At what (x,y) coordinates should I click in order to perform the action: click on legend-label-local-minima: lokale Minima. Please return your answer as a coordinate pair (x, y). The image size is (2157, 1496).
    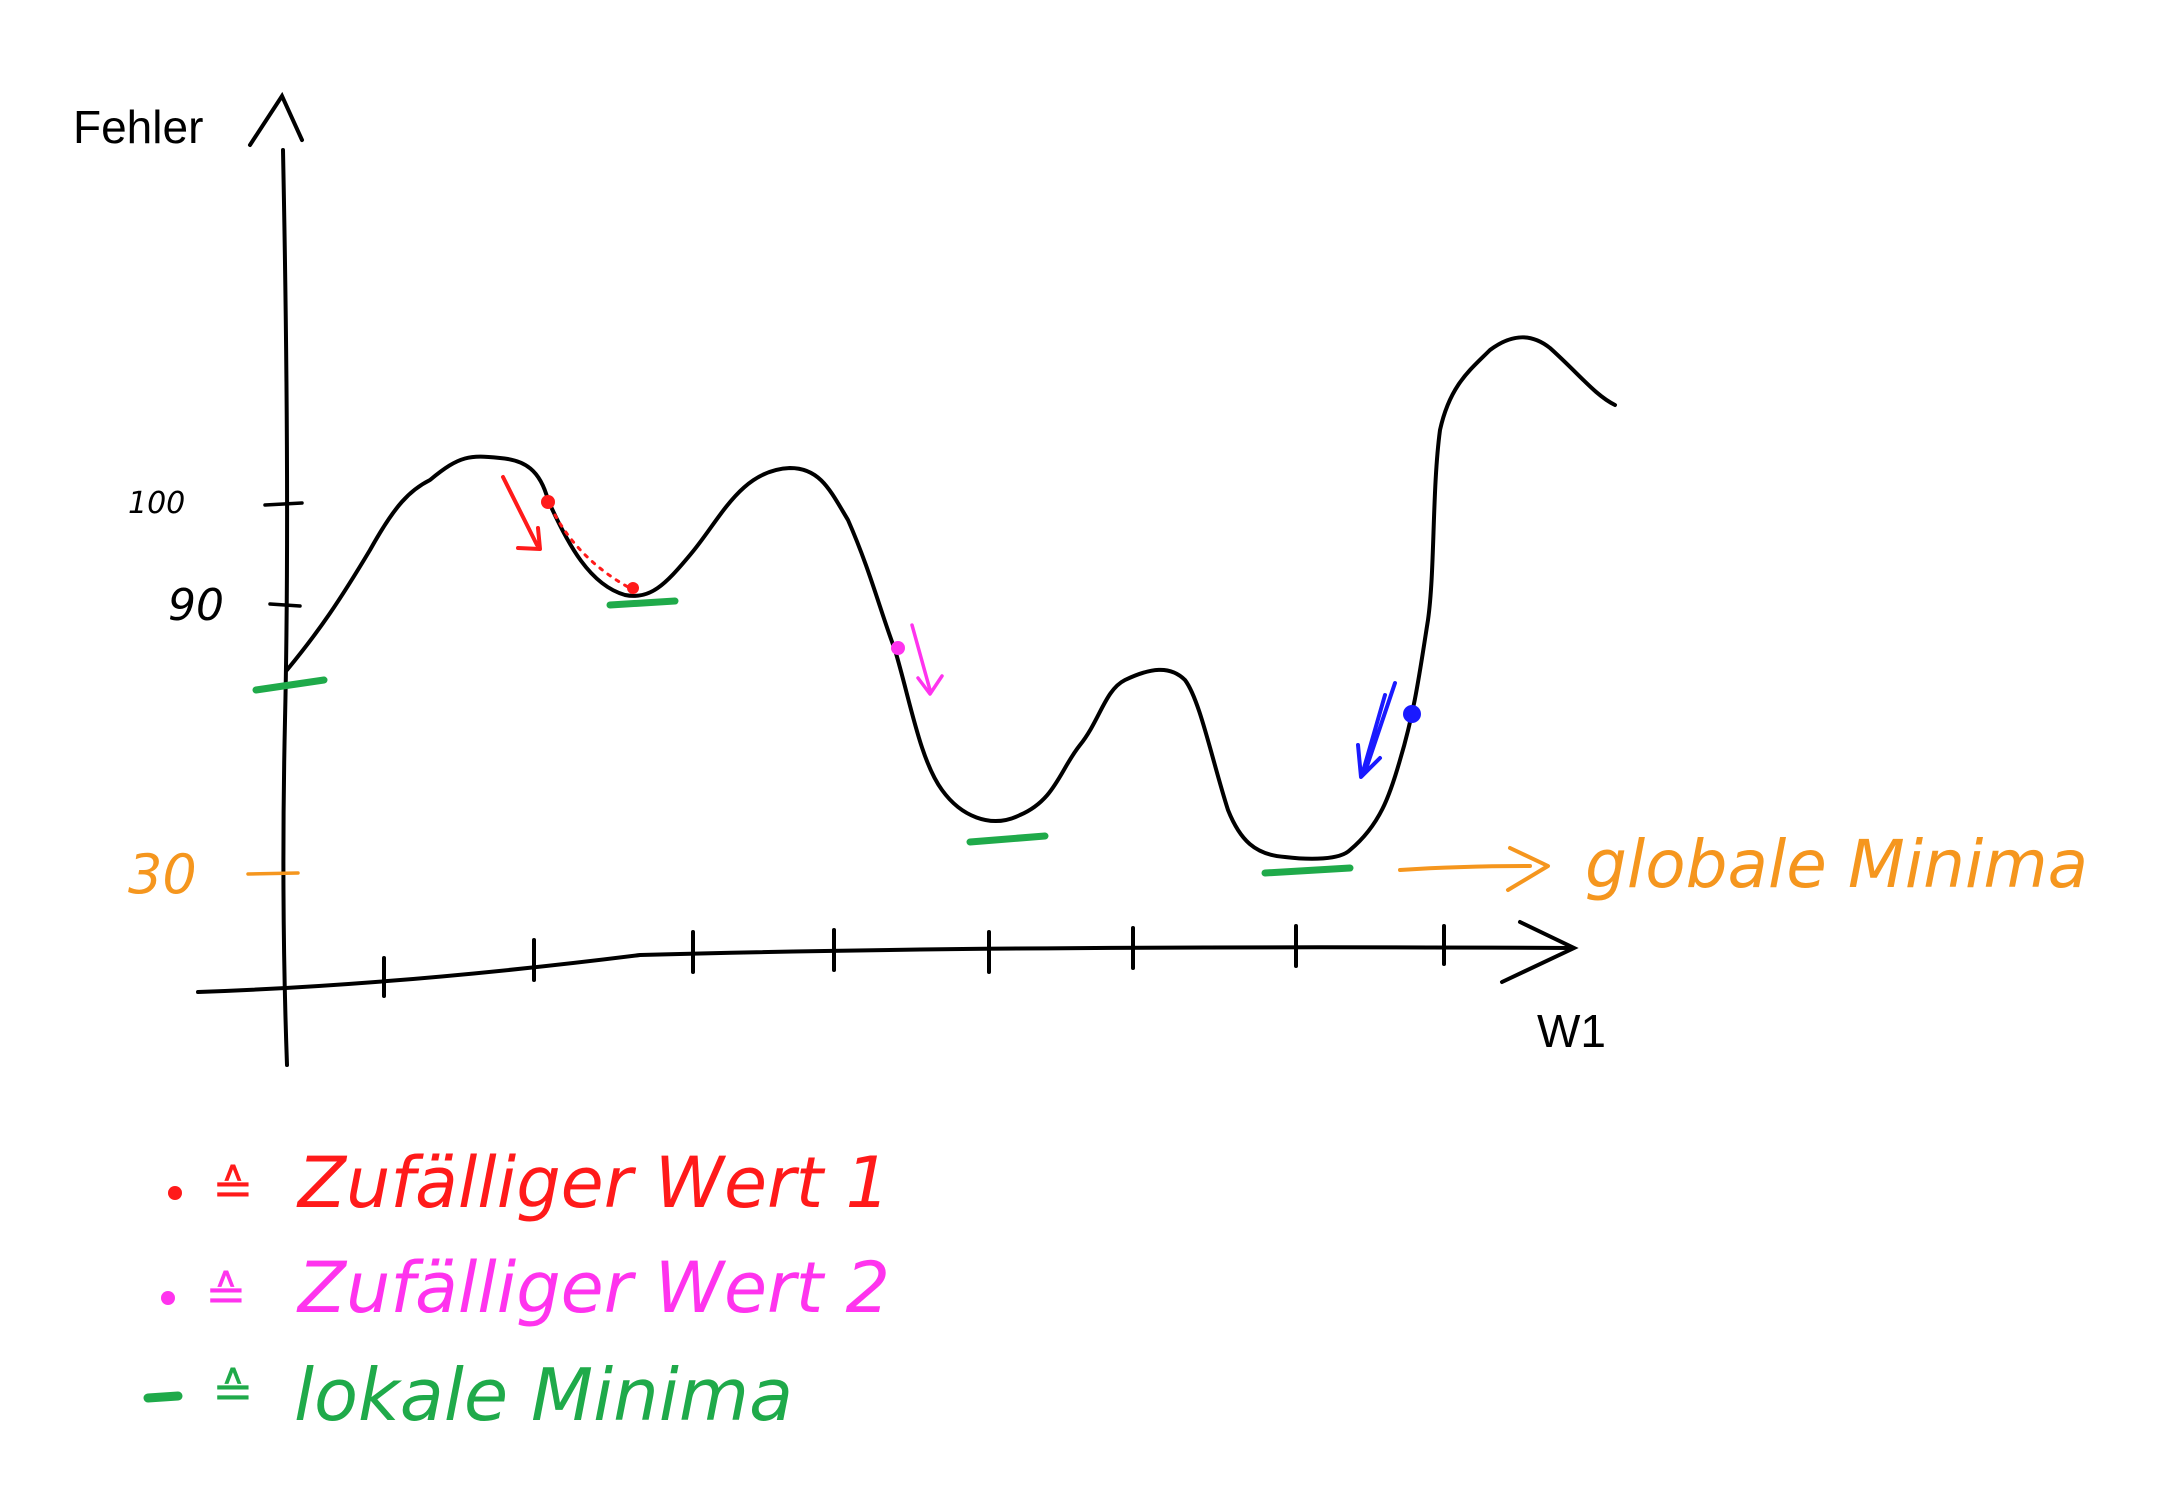
    Looking at the image, I should click on (543, 1395).